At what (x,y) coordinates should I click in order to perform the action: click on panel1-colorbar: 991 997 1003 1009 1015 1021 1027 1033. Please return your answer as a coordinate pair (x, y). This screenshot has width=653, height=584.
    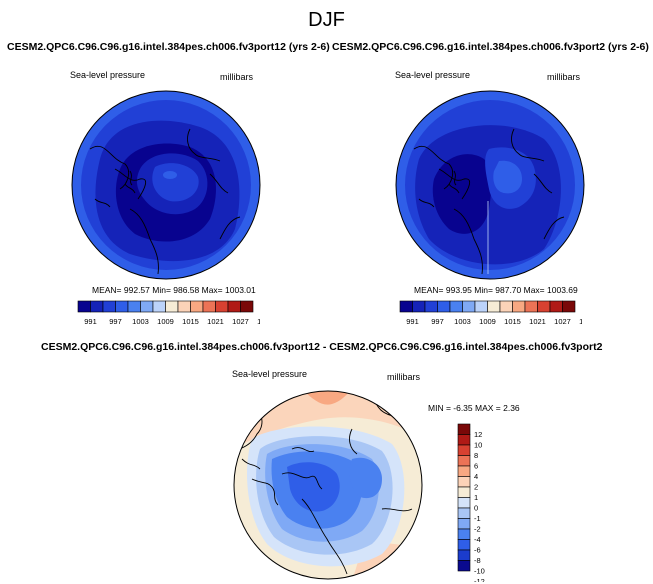
    Looking at the image, I should click on (168, 313).